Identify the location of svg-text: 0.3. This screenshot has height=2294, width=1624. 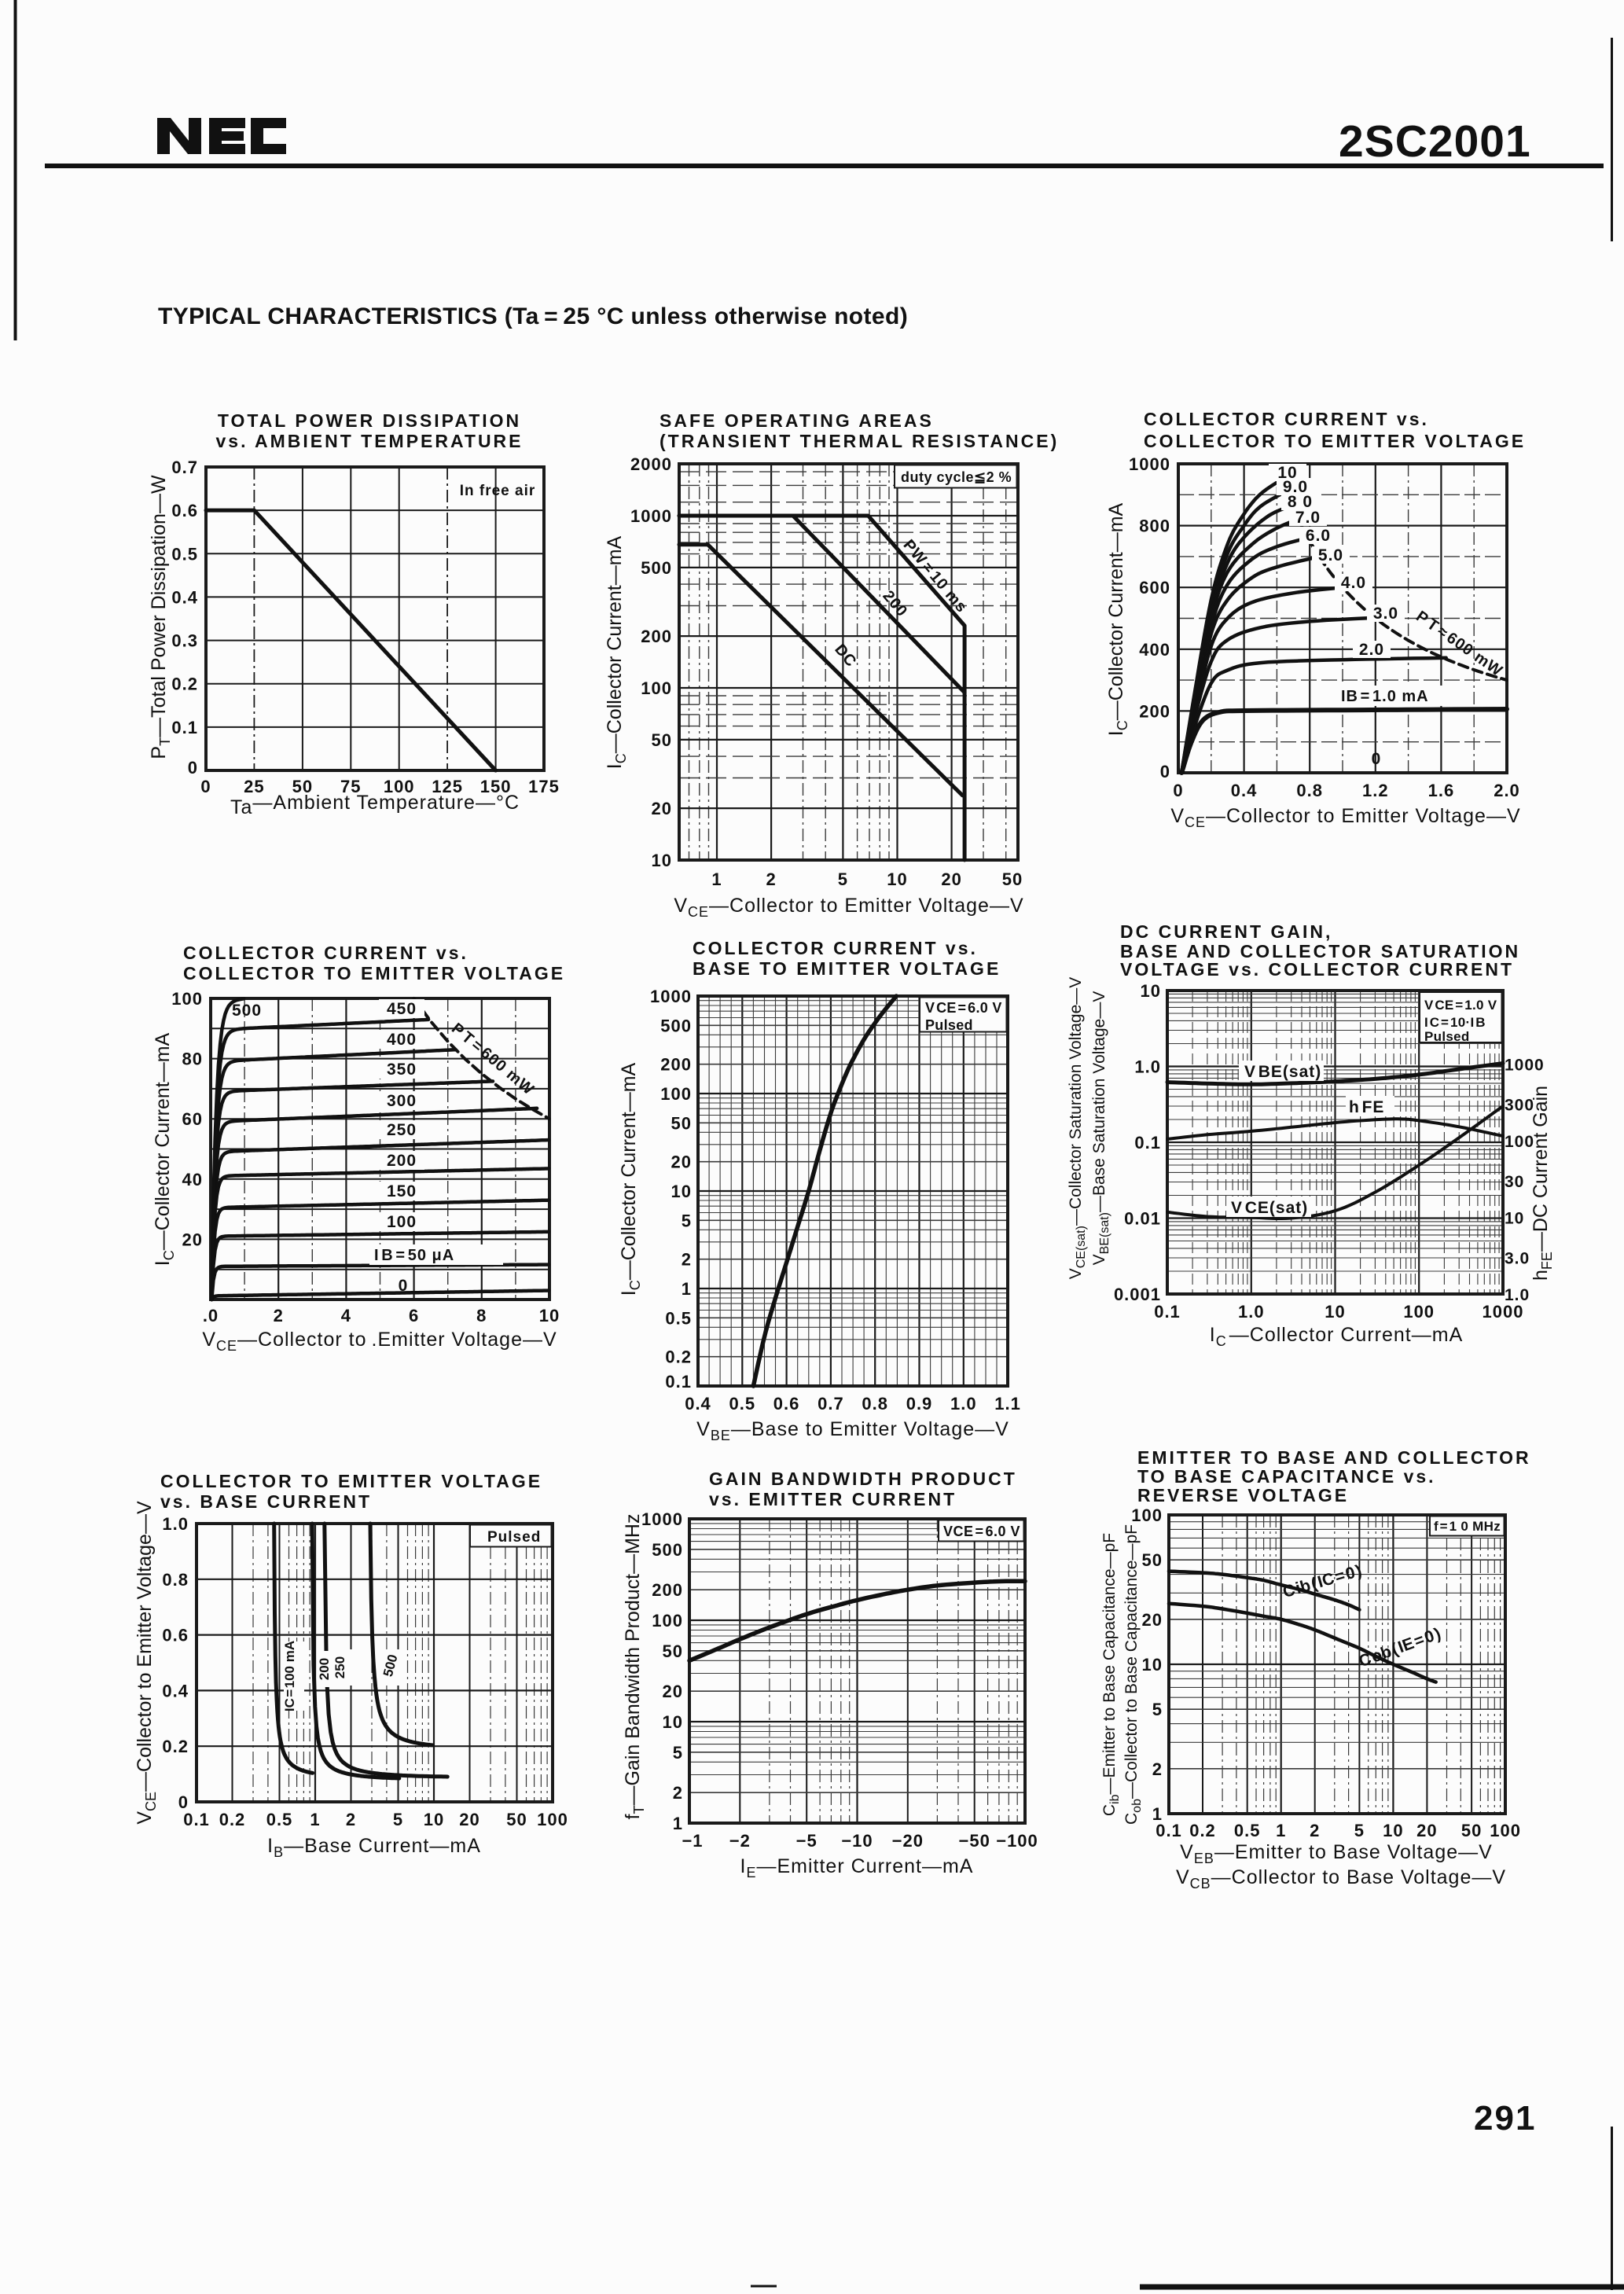
(184, 641).